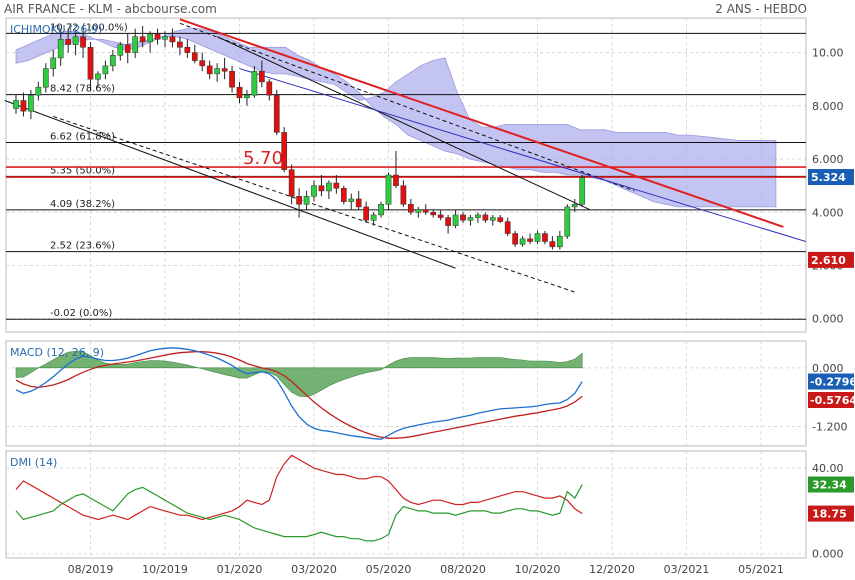  Describe the element at coordinates (110, 9) in the screenshot. I see `chart-source-title: AIR FRANCE - KLM - abcbourse.com` at that location.